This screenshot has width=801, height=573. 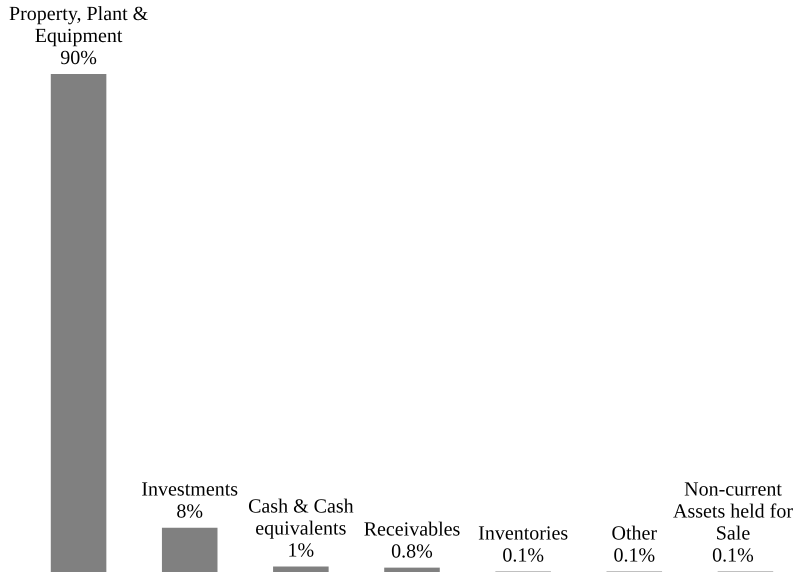 I want to click on data-label: 1%, so click(x=301, y=550).